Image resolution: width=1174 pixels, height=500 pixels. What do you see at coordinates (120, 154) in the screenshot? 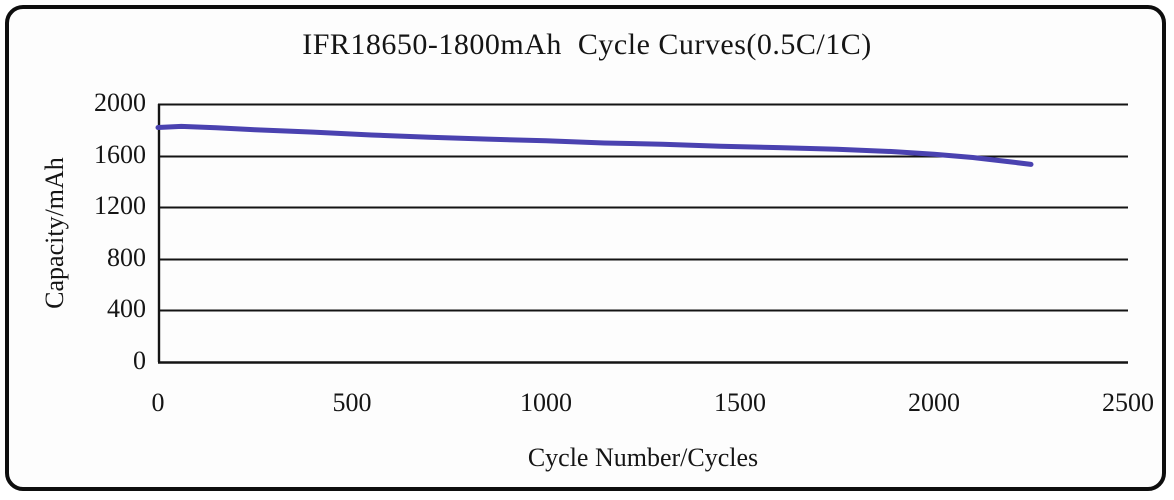
I see `y-tick-label: 1600` at bounding box center [120, 154].